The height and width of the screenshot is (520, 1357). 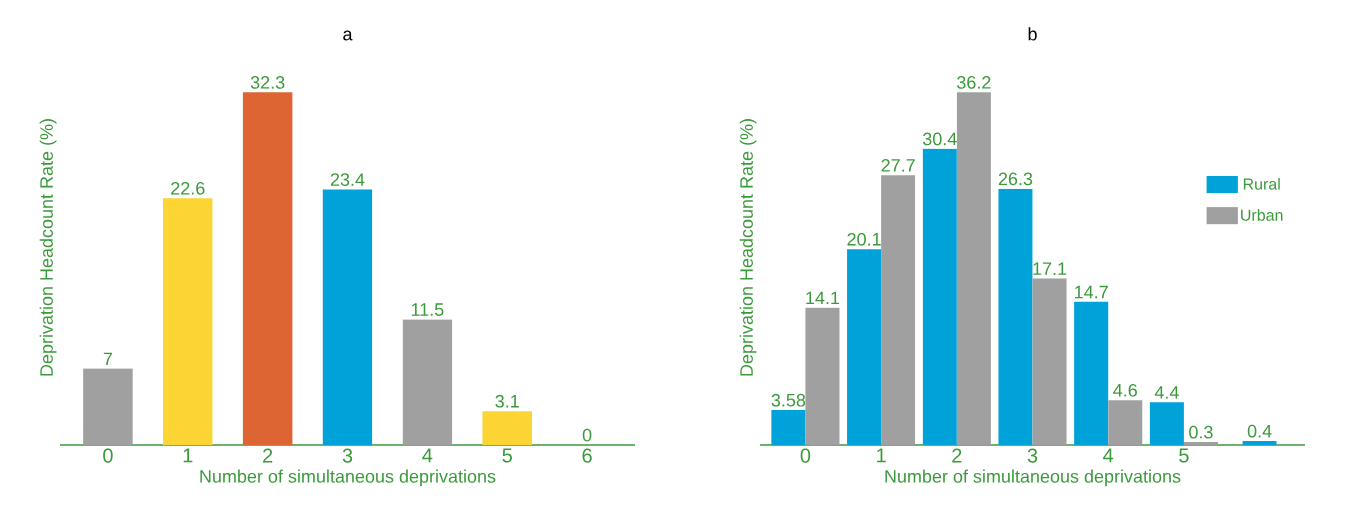 I want to click on data-label: 14.7, so click(x=1091, y=292).